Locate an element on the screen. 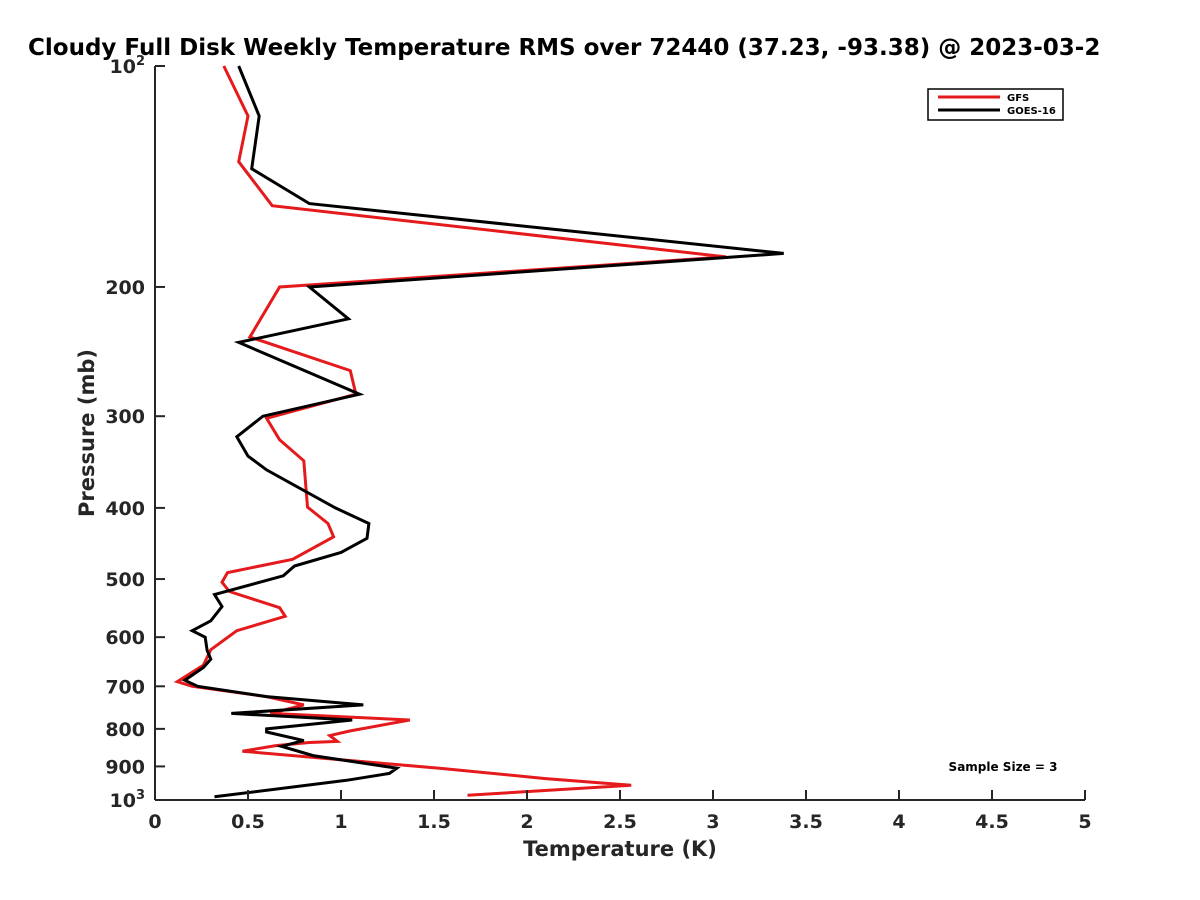 The image size is (1200, 900). sample-size-annotation: Sample Size = 3 is located at coordinates (1003, 767).